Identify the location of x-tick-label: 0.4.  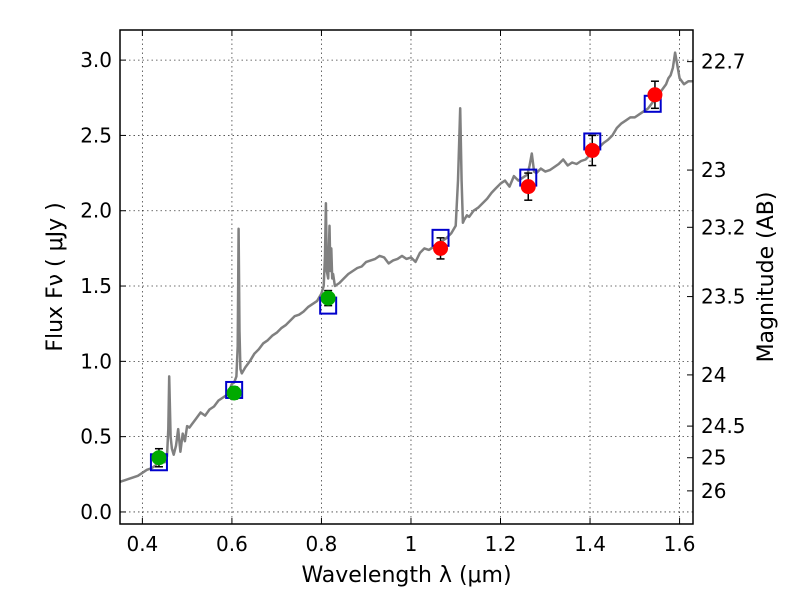
(142, 544).